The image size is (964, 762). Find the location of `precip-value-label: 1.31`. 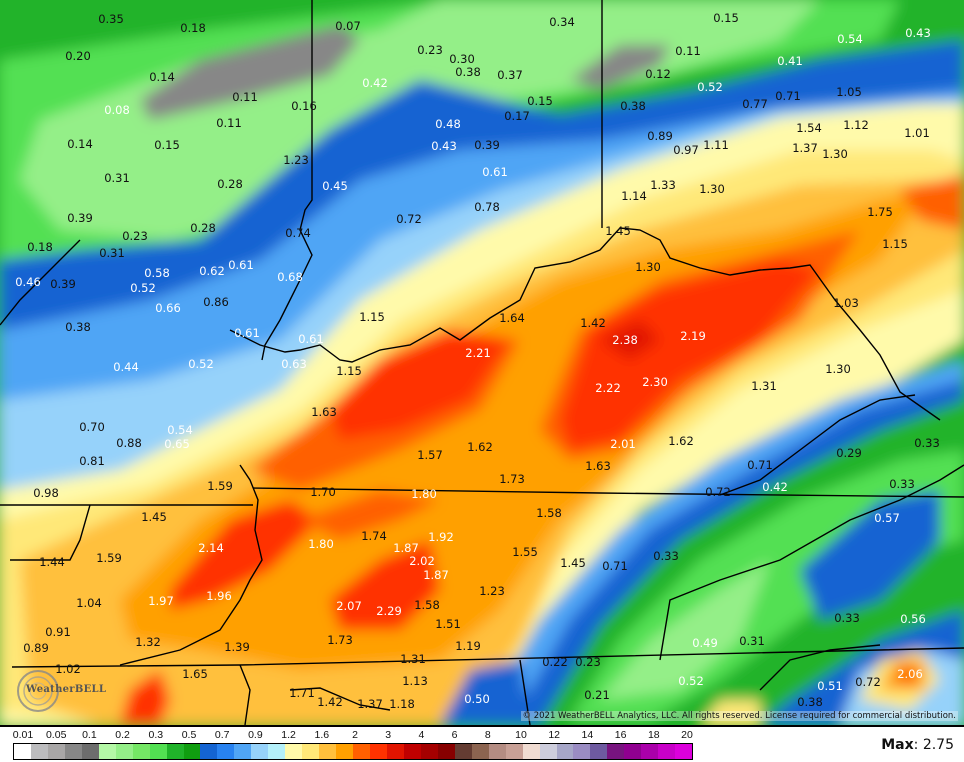

precip-value-label: 1.31 is located at coordinates (413, 659).